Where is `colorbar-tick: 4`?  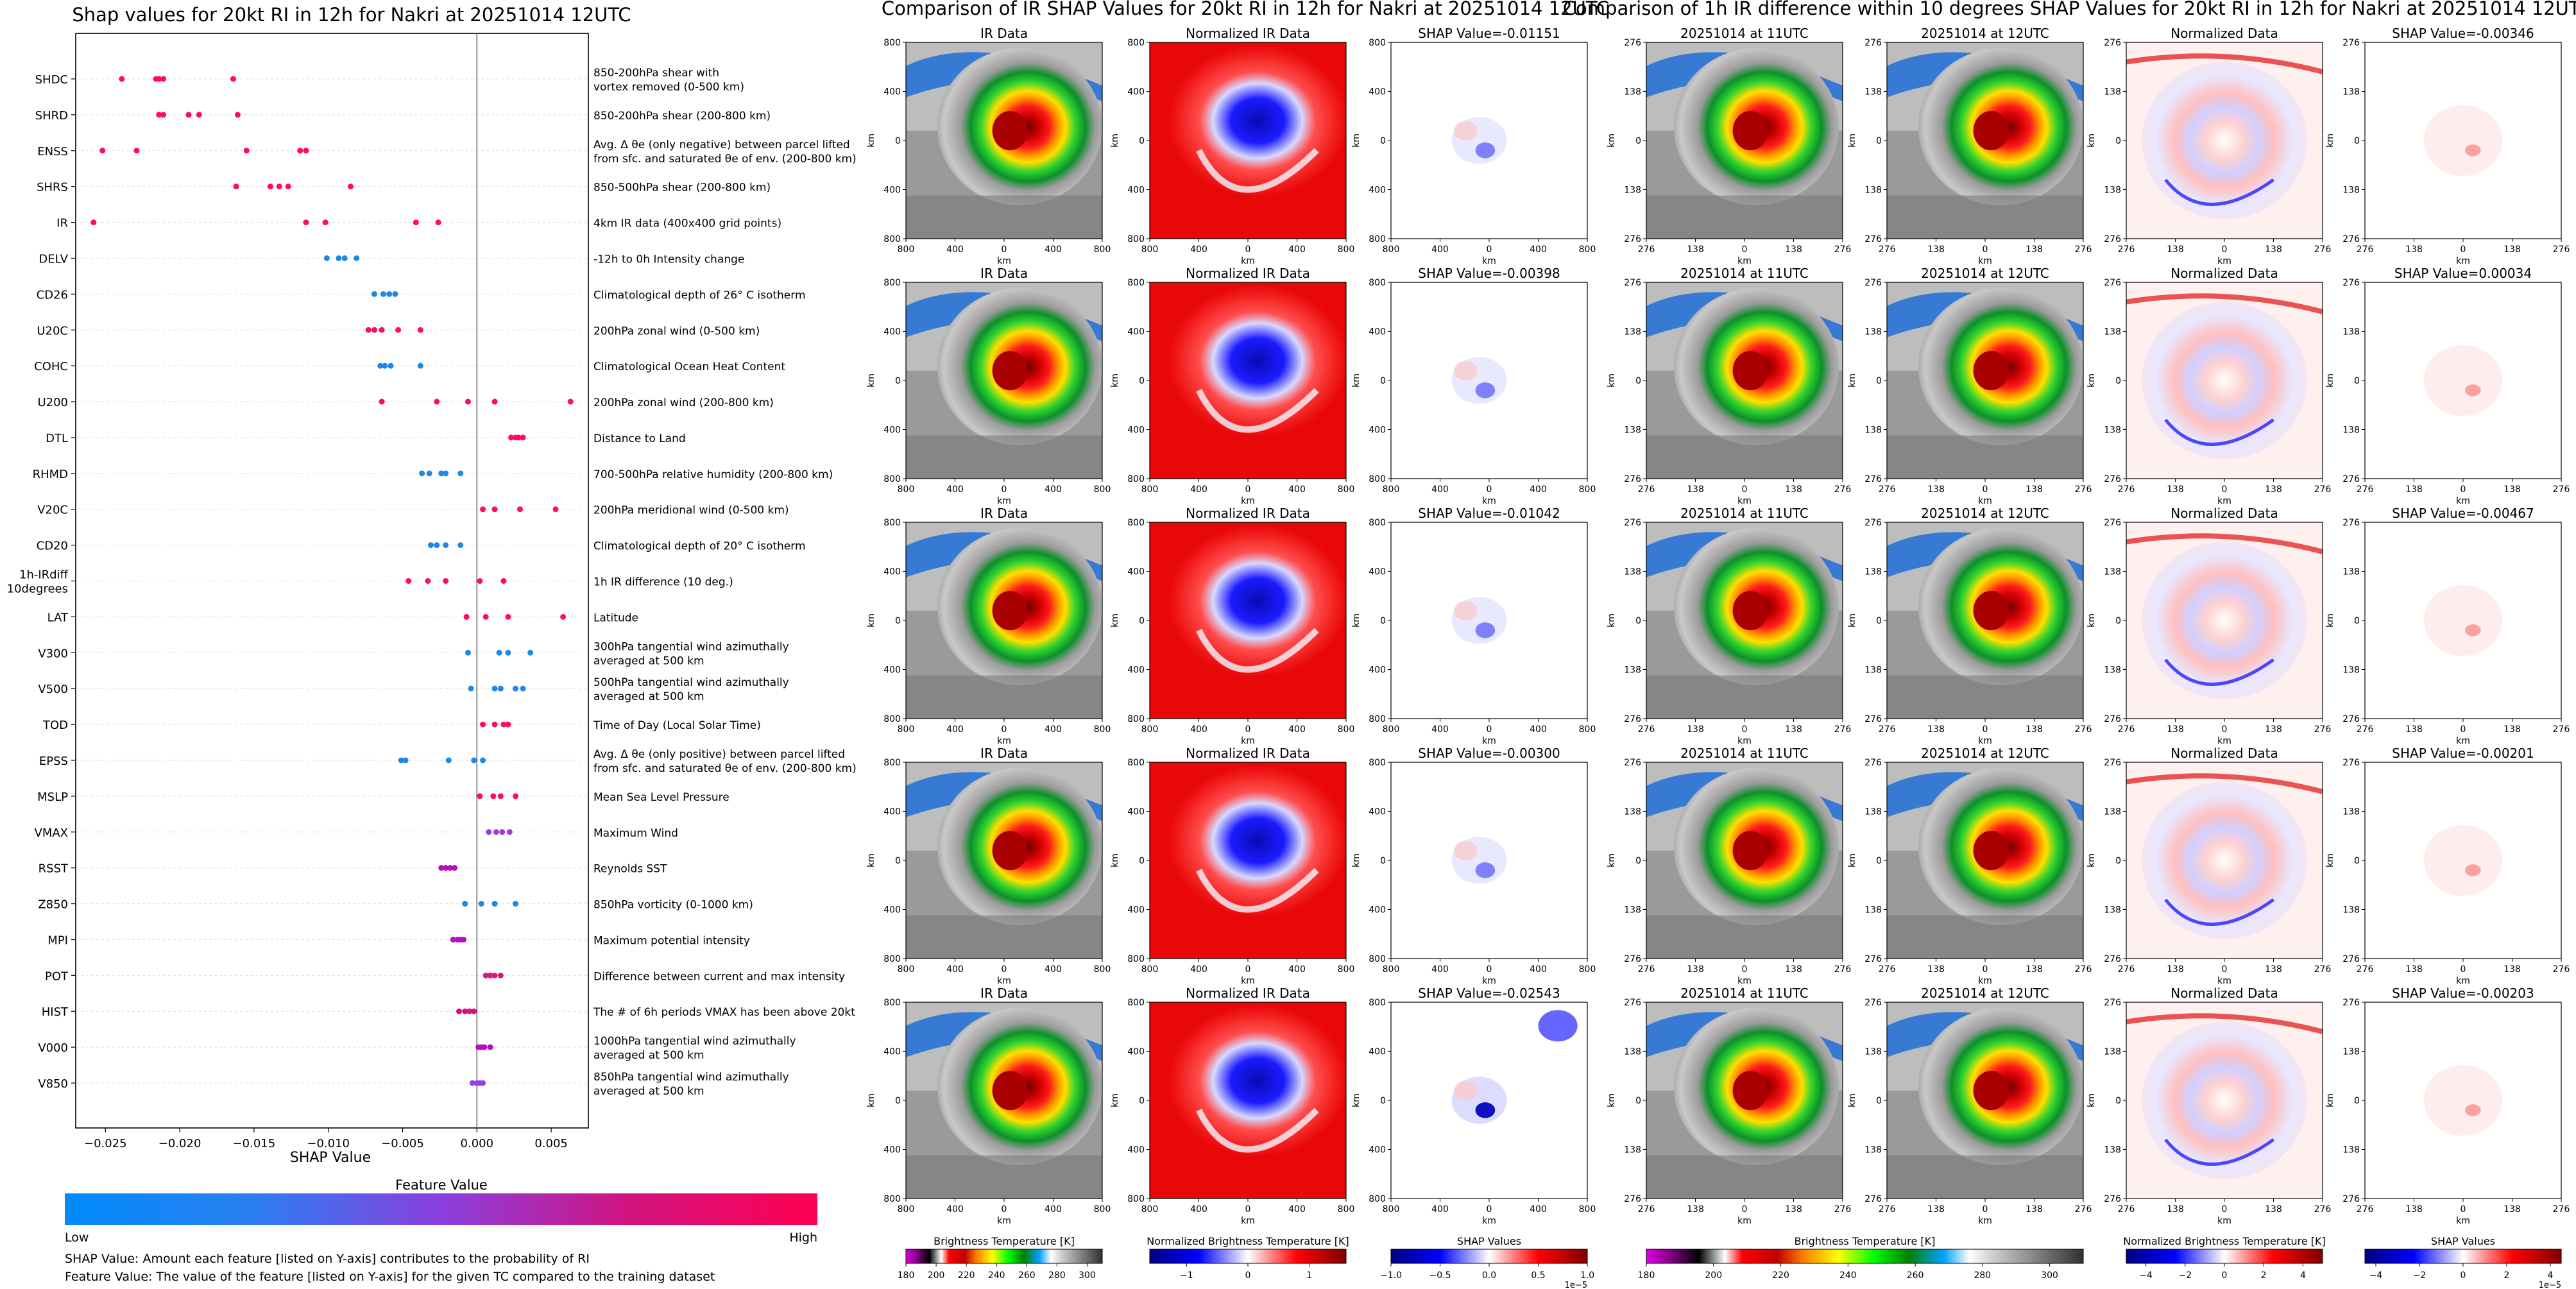
colorbar-tick: 4 is located at coordinates (2303, 1275).